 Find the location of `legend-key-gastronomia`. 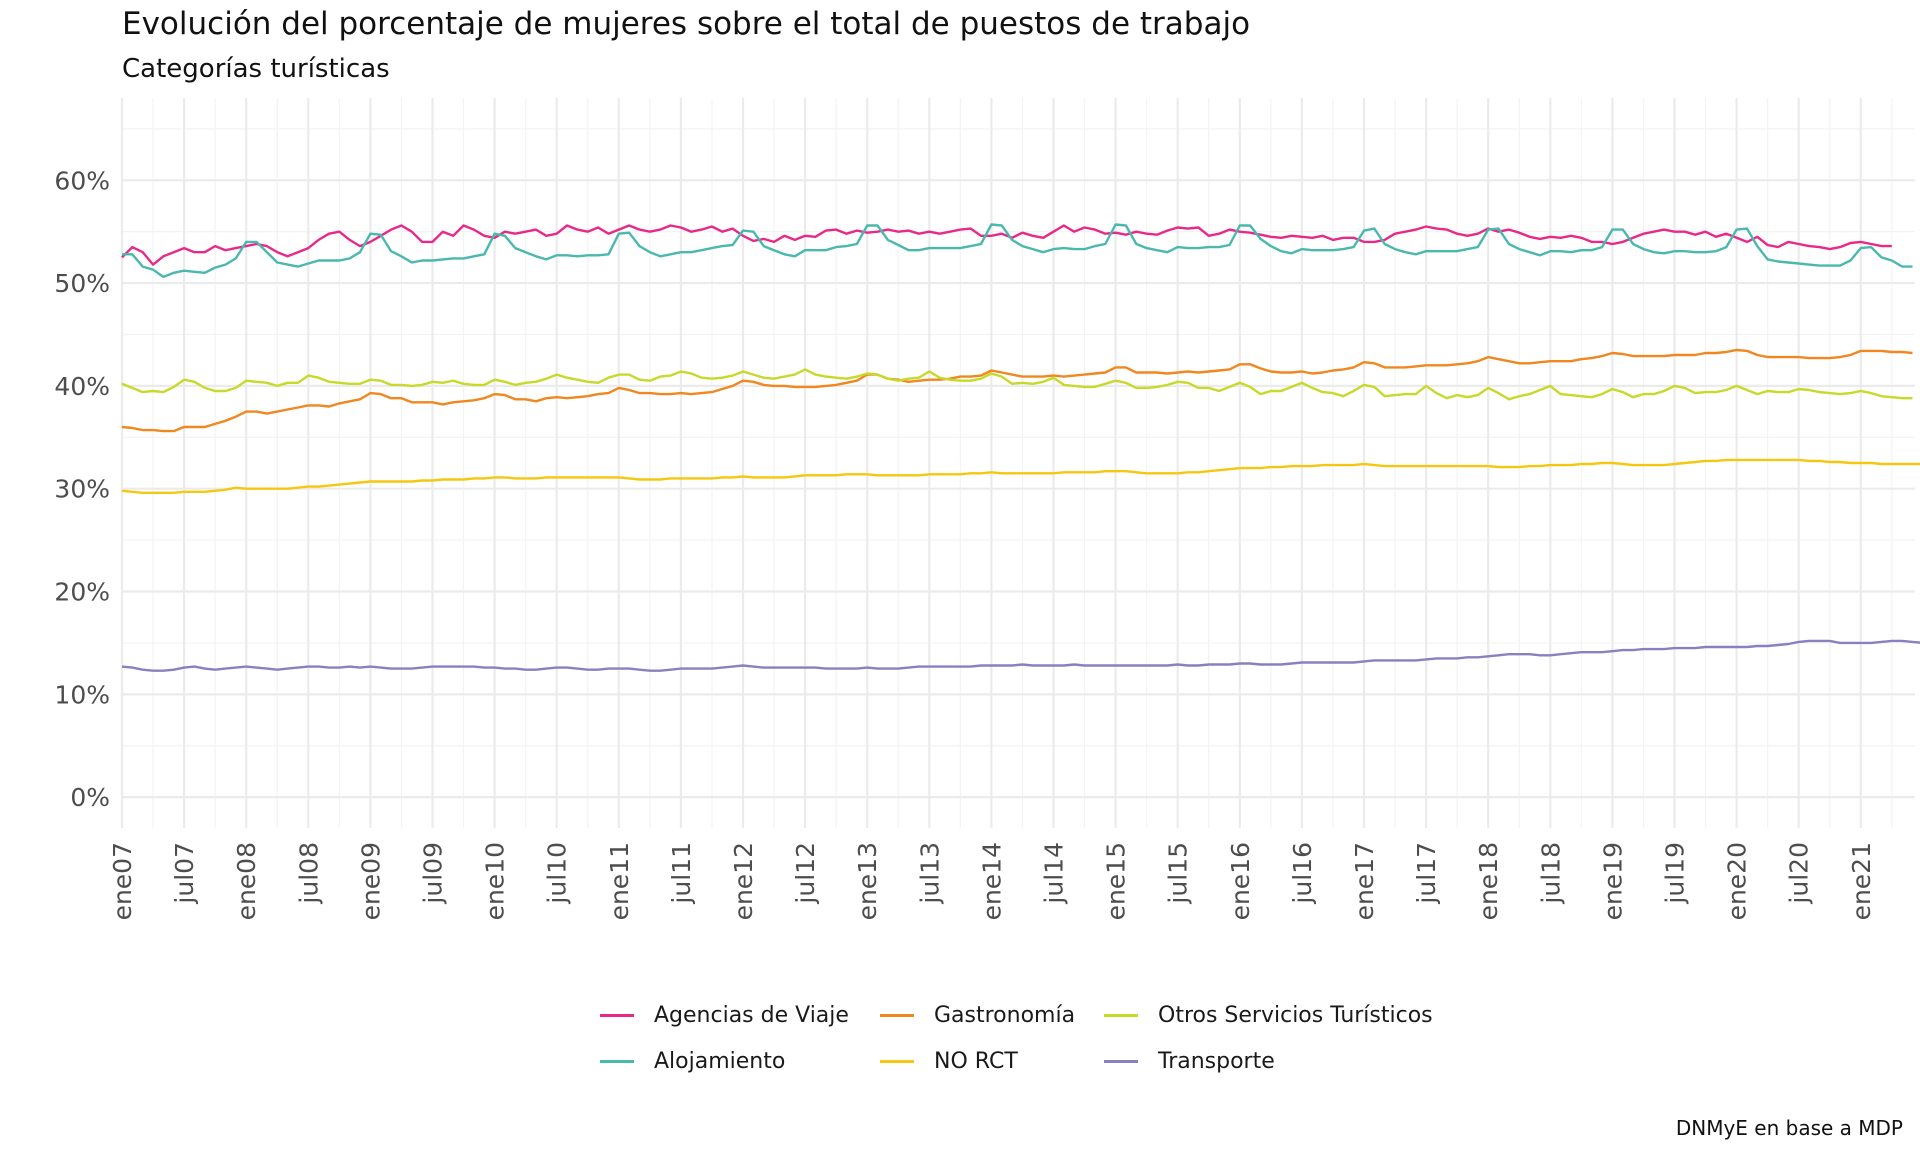

legend-key-gastronomia is located at coordinates (897, 1015).